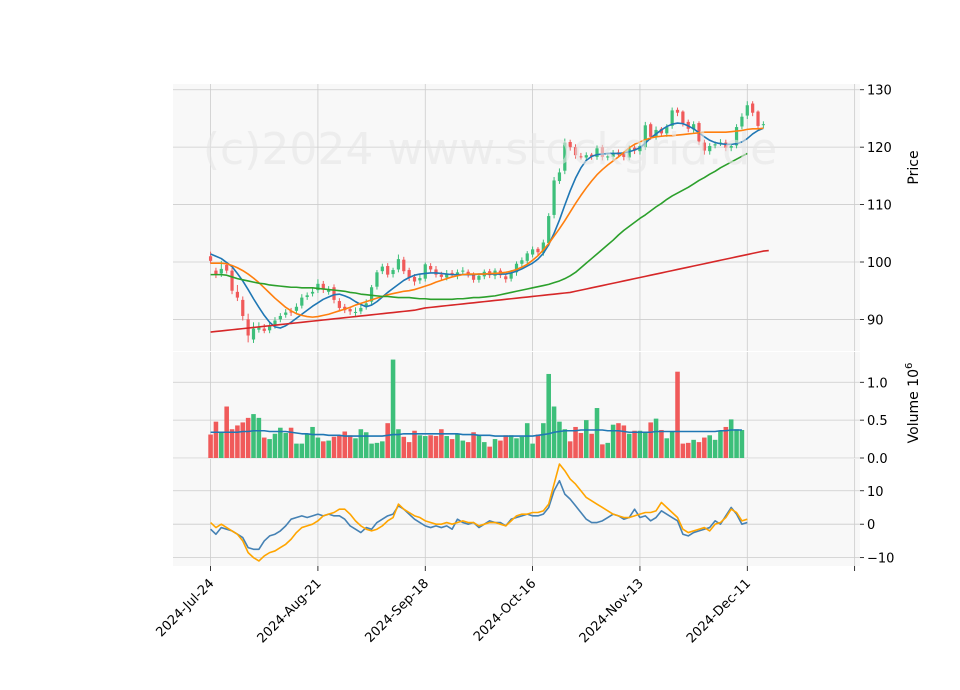 The width and height of the screenshot is (960, 690). Describe the element at coordinates (875, 320) in the screenshot. I see `price-ytick-label: 90` at that location.